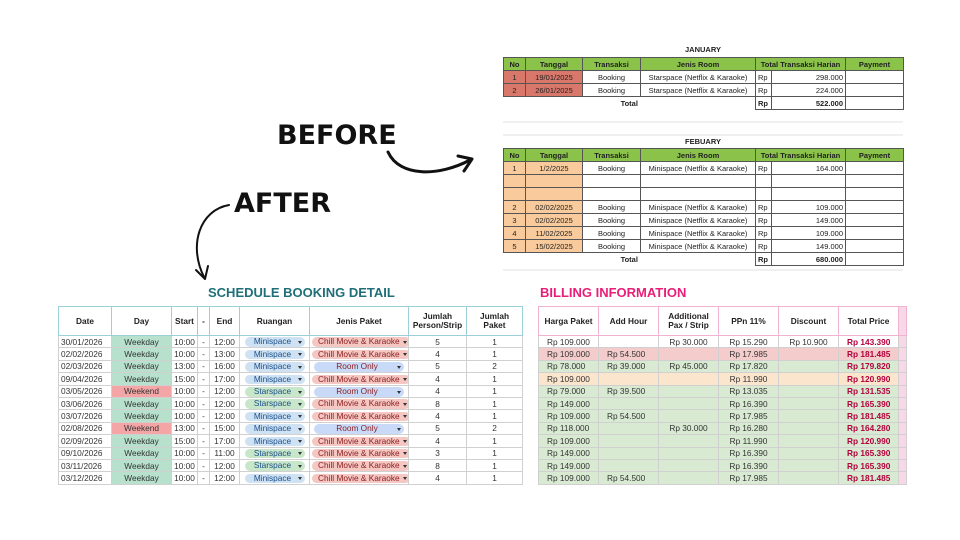 The height and width of the screenshot is (540, 960). What do you see at coordinates (611, 64) in the screenshot?
I see `header-cell: Transaksi` at bounding box center [611, 64].